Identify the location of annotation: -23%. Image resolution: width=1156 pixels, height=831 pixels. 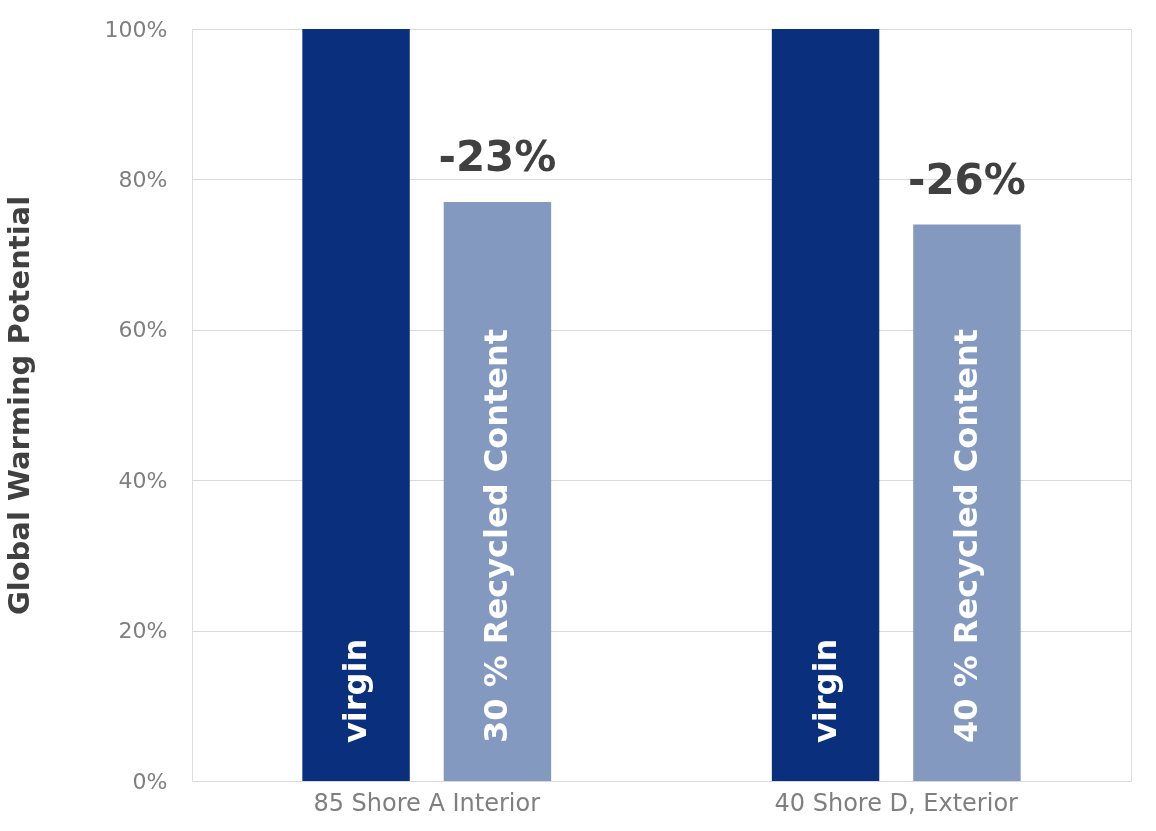
(497, 156).